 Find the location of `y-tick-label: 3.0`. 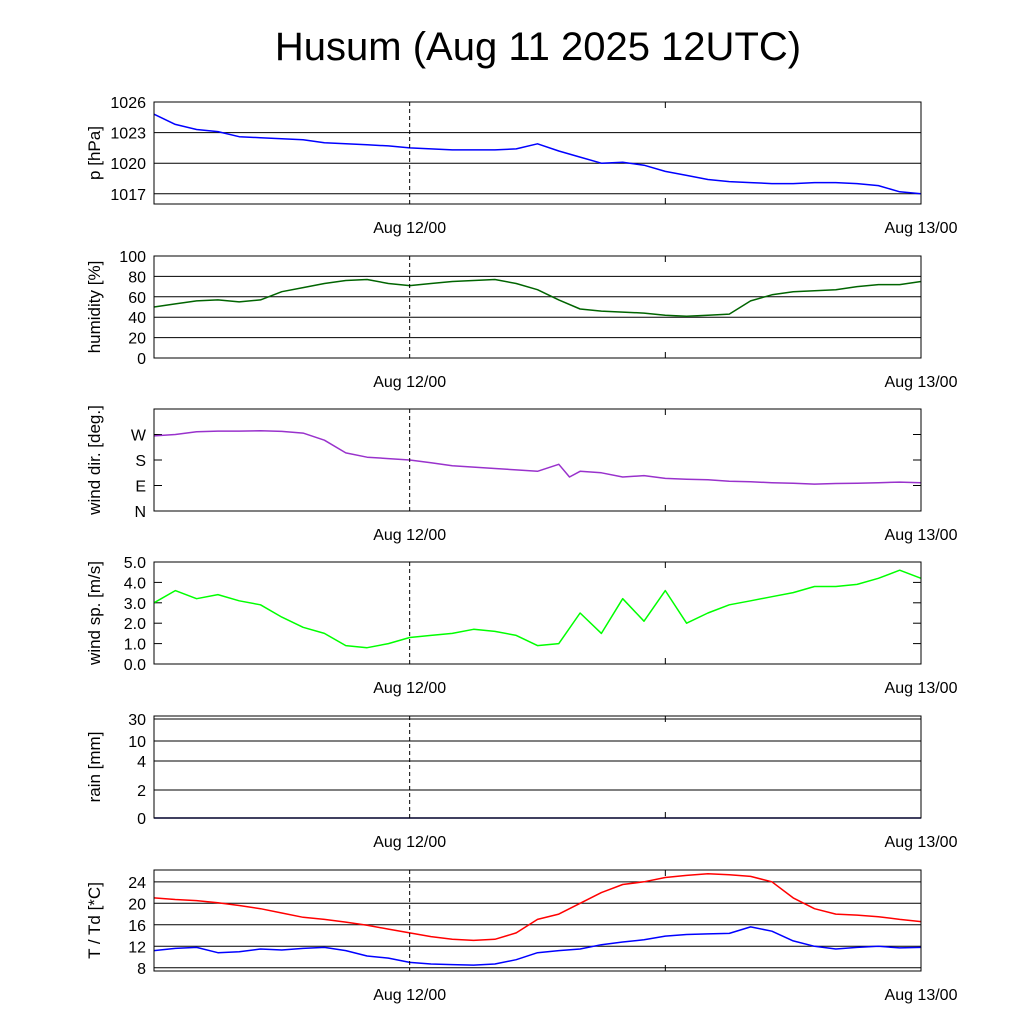

y-tick-label: 3.0 is located at coordinates (135, 604).